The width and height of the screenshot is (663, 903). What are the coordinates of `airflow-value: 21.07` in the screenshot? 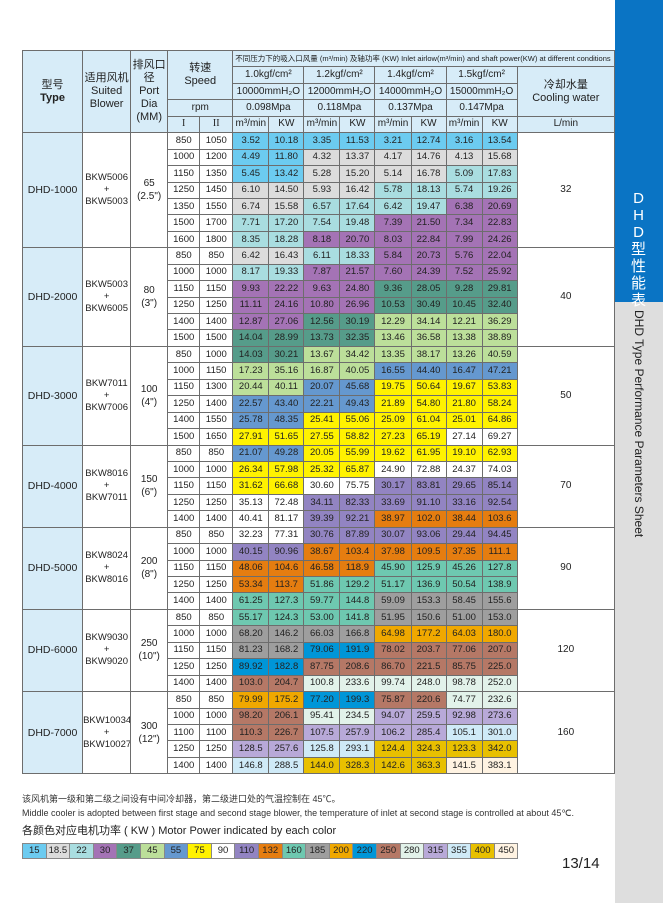 It's located at (251, 453).